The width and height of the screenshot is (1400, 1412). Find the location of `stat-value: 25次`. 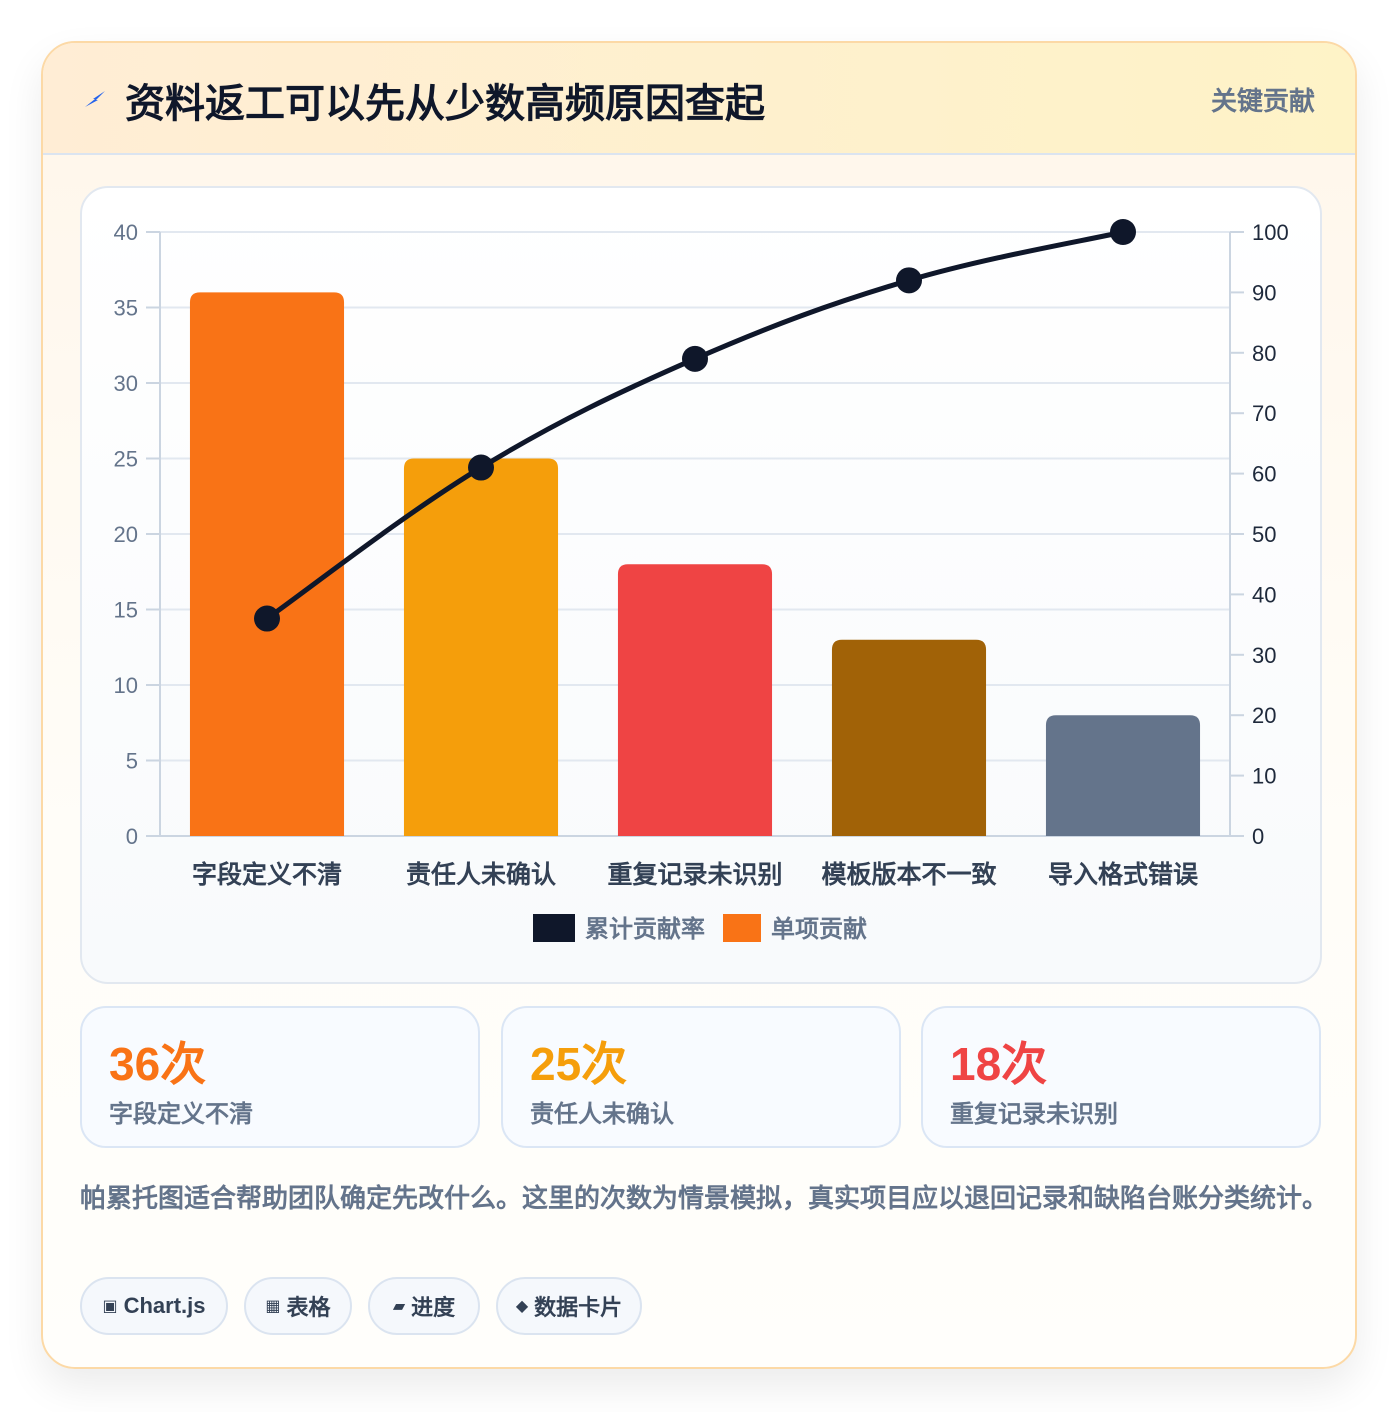

stat-value: 25次 is located at coordinates (579, 1064).